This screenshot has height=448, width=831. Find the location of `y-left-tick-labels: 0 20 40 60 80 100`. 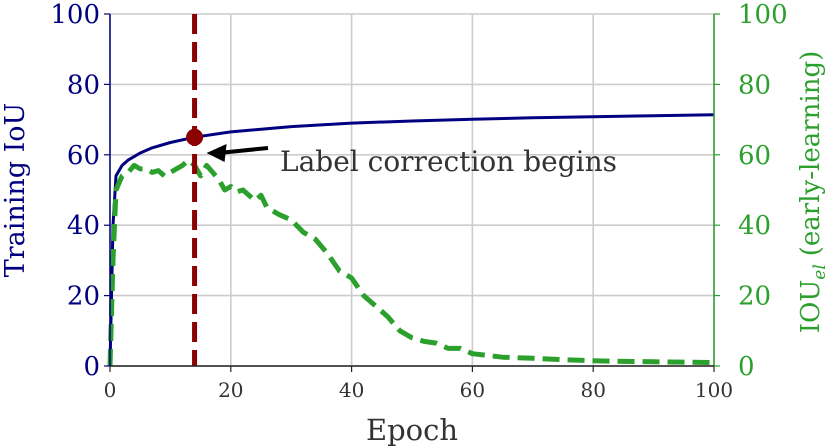

y-left-tick-labels: 0 20 40 60 80 100 is located at coordinates (75, 191).